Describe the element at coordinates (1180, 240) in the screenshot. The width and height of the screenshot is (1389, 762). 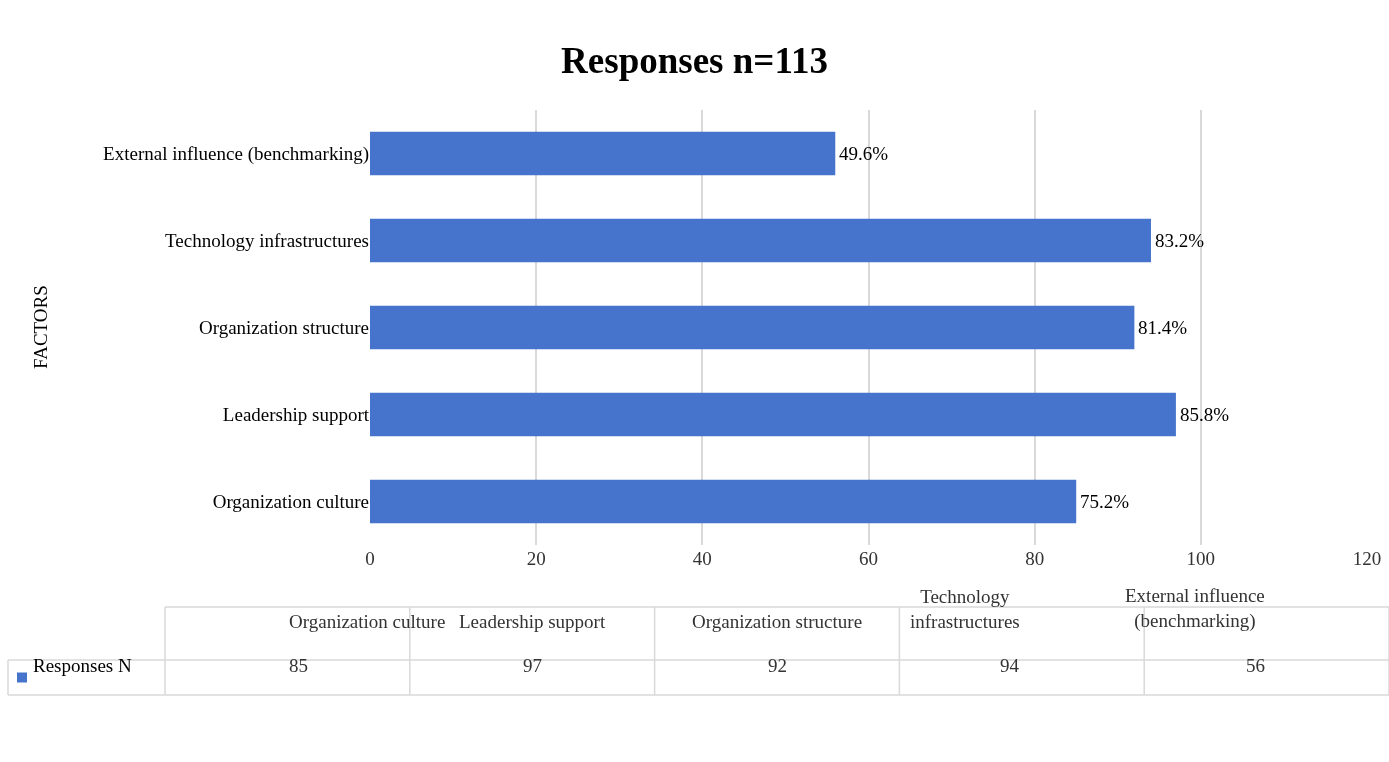
I see `annotation: 83.2%` at that location.